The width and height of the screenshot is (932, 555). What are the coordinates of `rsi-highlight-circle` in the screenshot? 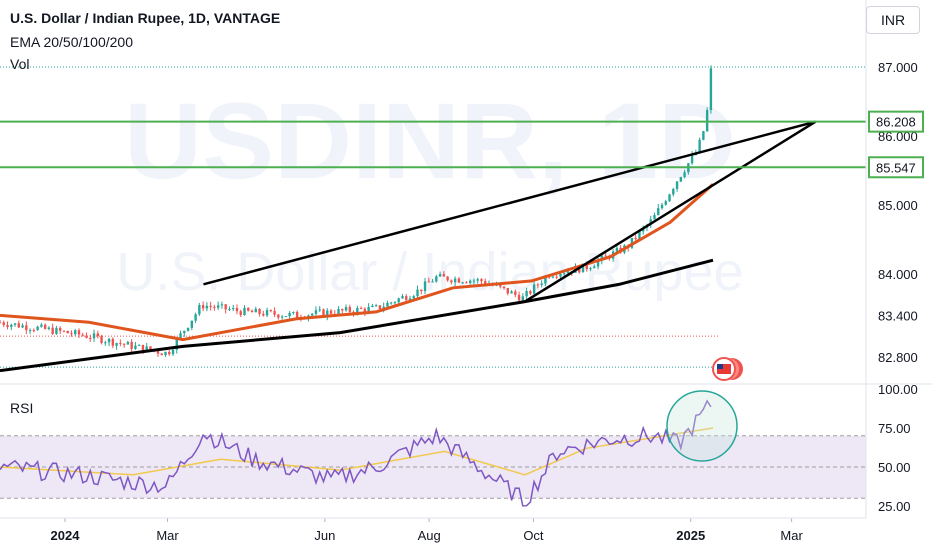 It's located at (702, 426).